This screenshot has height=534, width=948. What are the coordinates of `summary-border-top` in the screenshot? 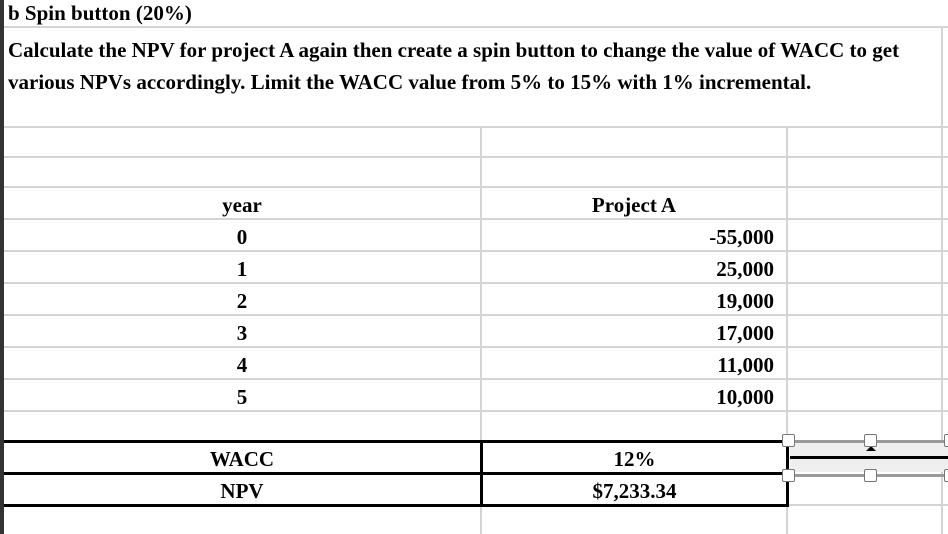 It's located at (396, 441).